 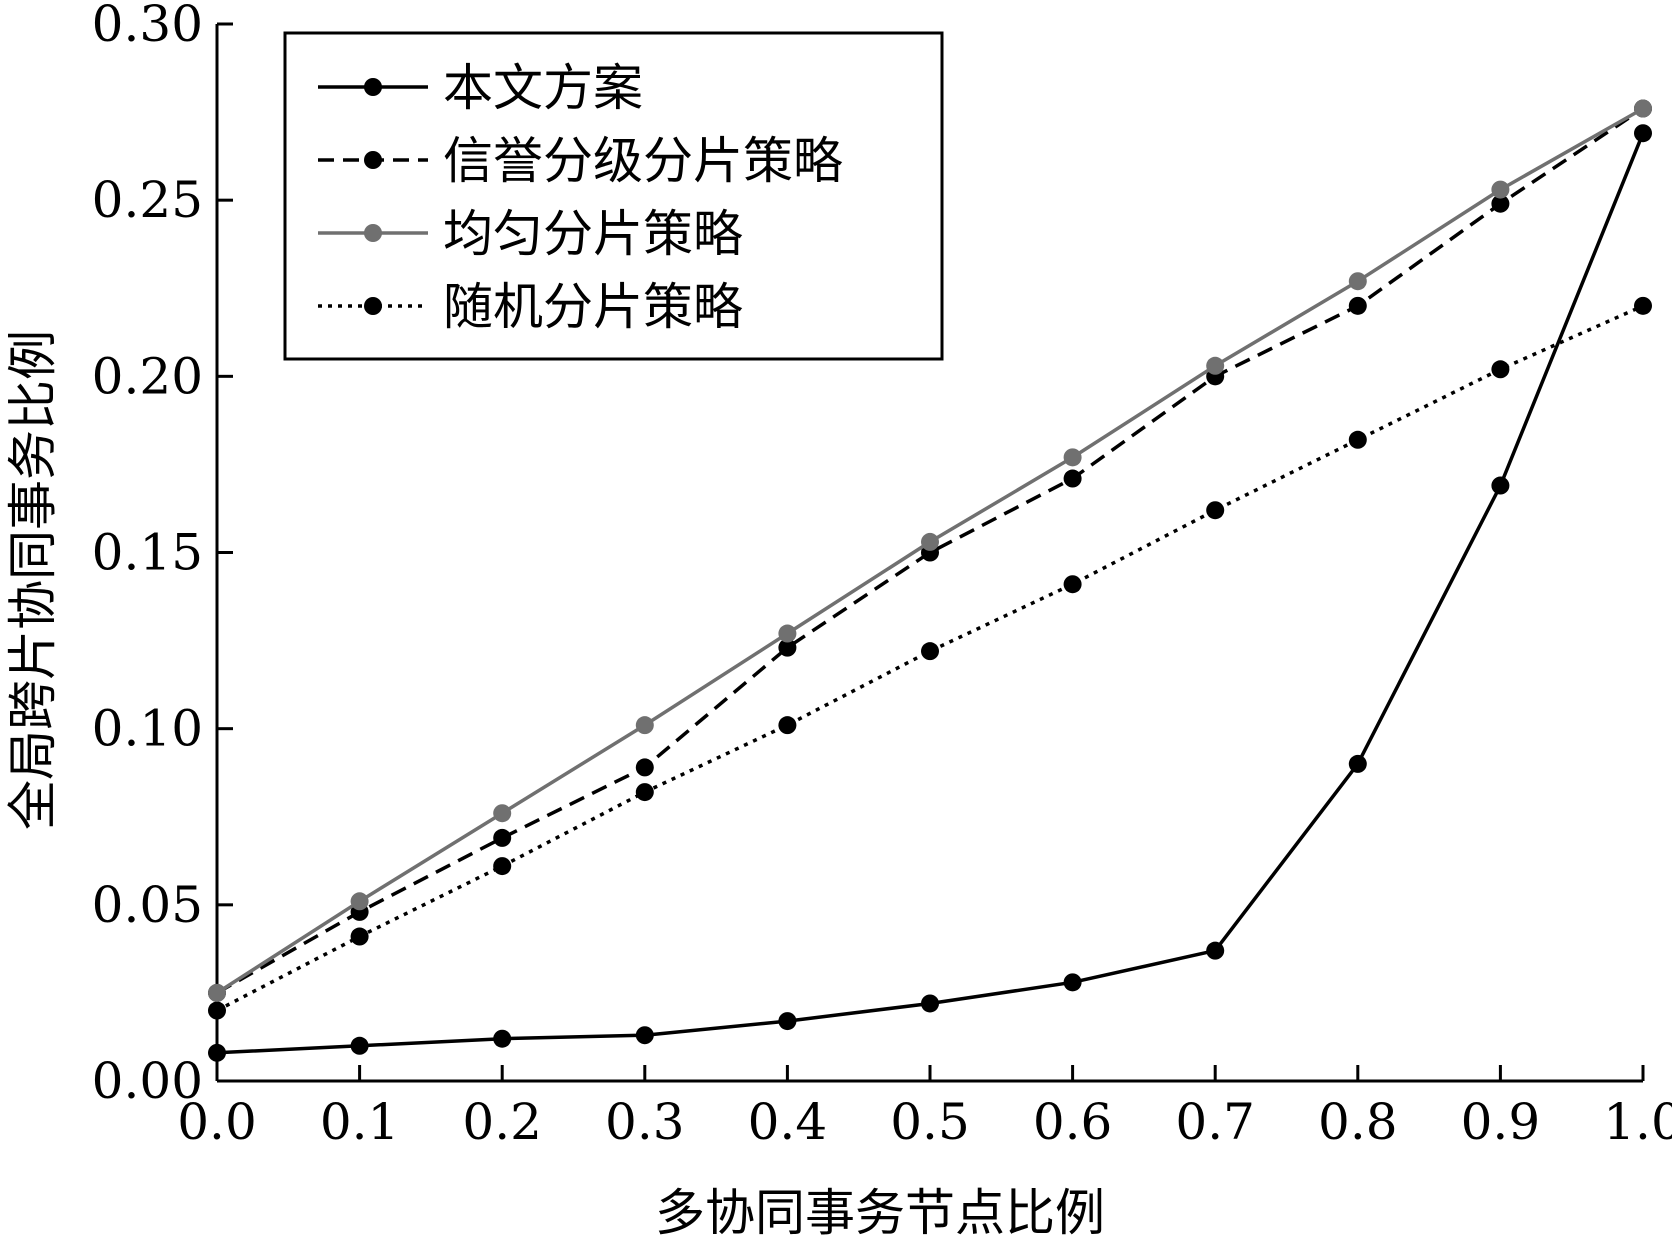 I want to click on legend-label: 均匀分片策略, so click(x=593, y=234).